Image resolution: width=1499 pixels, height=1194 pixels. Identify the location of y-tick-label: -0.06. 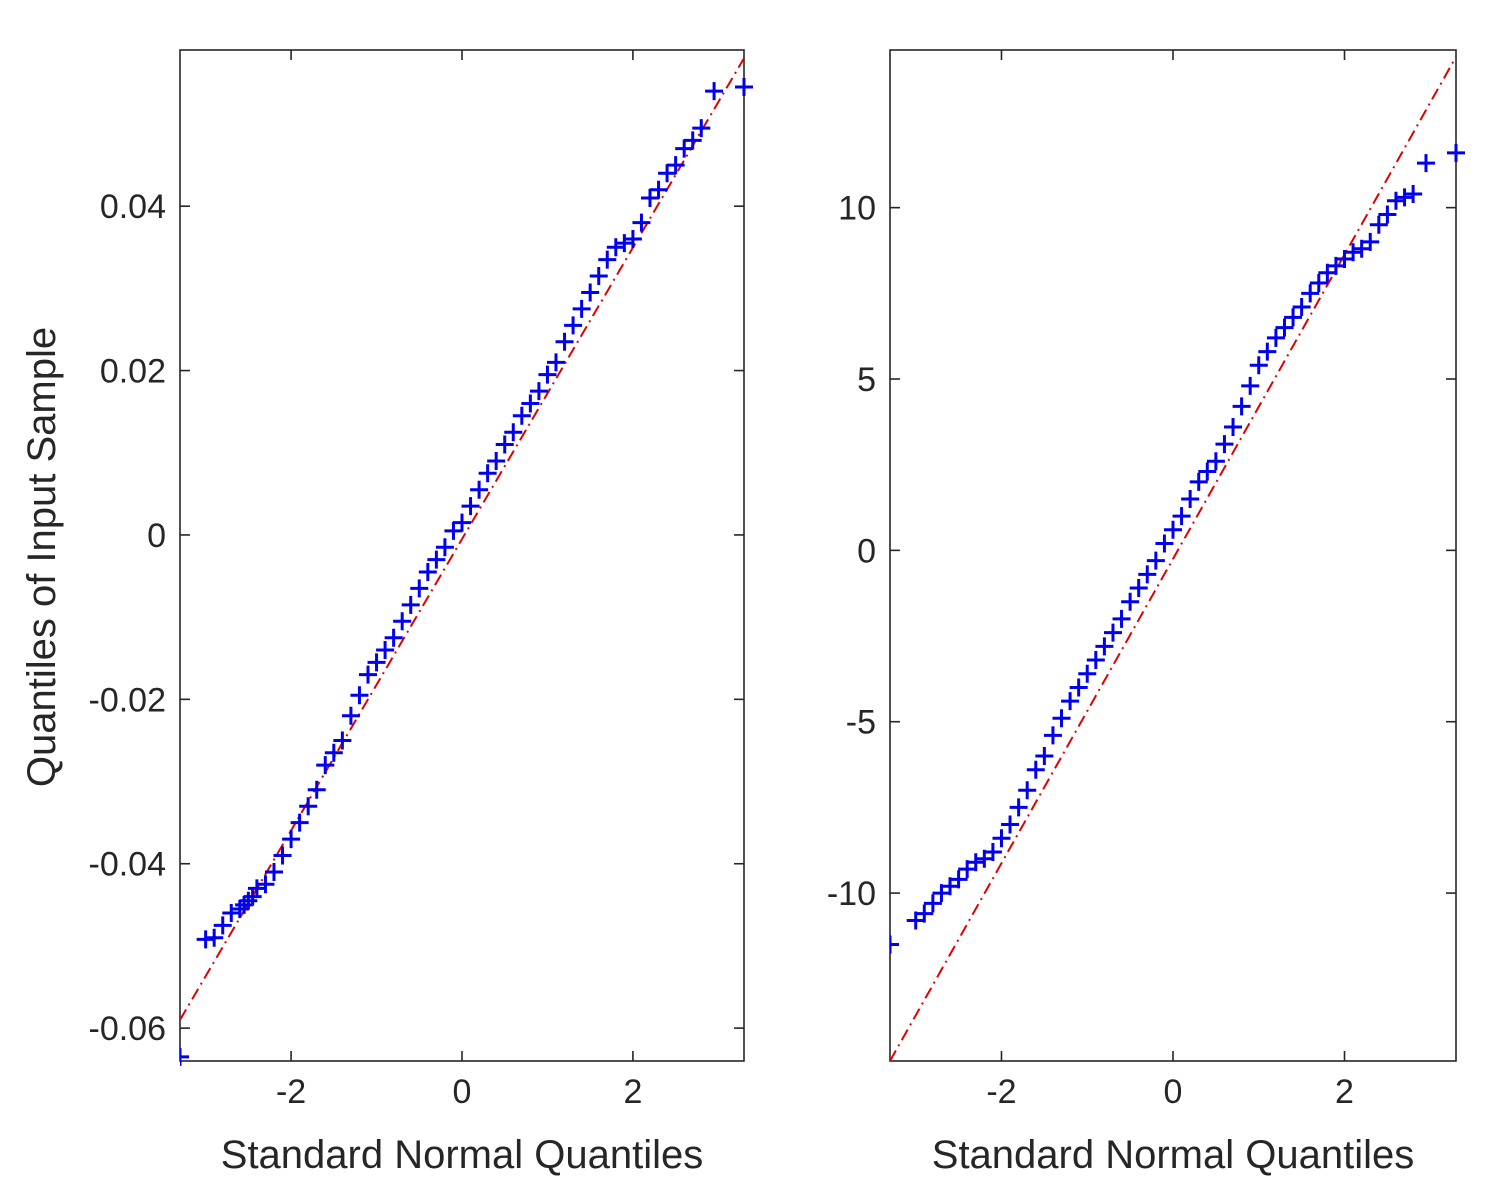
(128, 1029).